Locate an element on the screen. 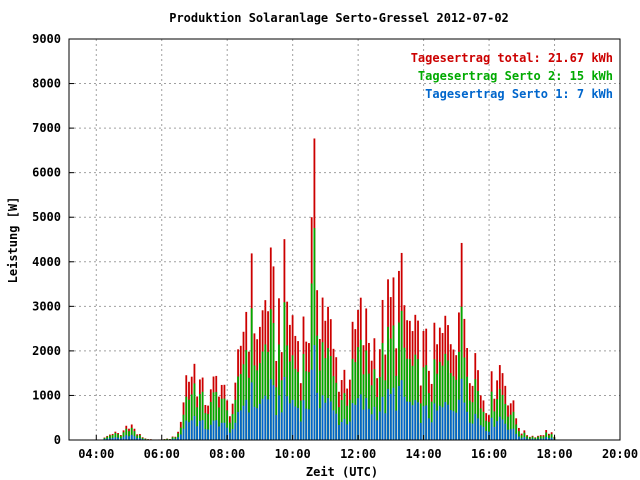  x-tick-label: 06:00 is located at coordinates (162, 454).